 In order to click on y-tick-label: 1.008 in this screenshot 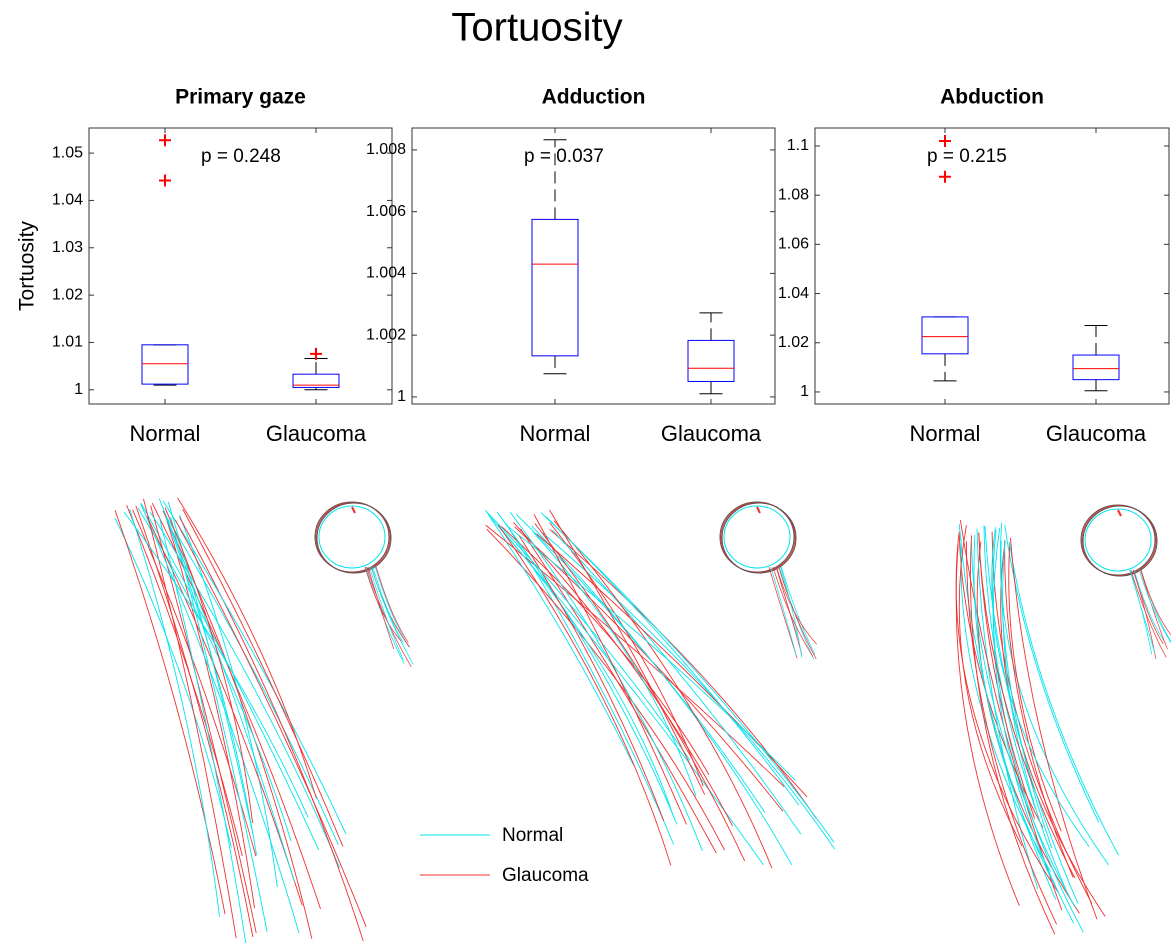, I will do `click(386, 149)`.